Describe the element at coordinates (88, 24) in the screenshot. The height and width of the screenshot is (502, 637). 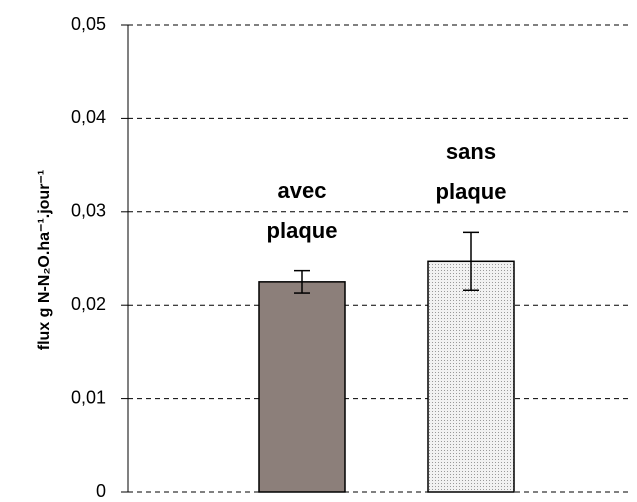
I see `y-tick-label: 0,05` at that location.